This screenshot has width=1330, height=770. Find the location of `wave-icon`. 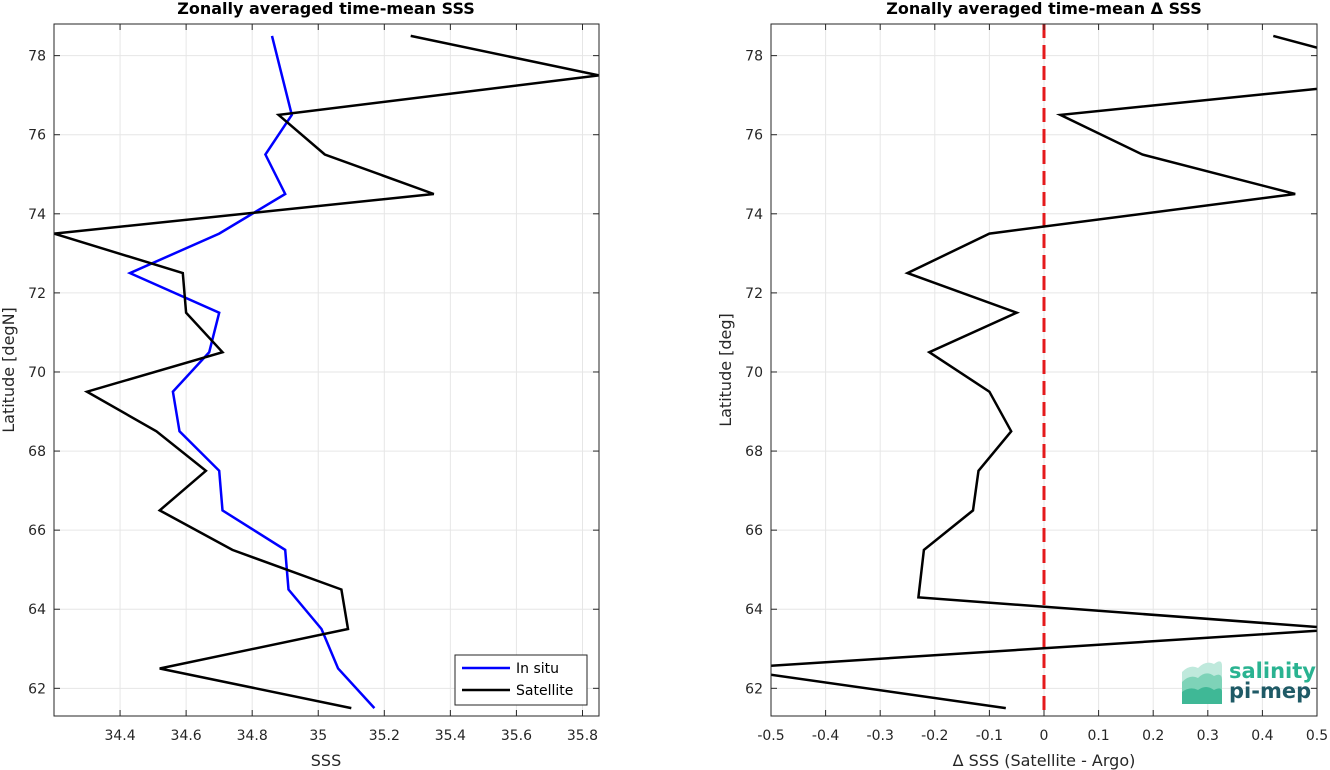

wave-icon is located at coordinates (1202, 682).